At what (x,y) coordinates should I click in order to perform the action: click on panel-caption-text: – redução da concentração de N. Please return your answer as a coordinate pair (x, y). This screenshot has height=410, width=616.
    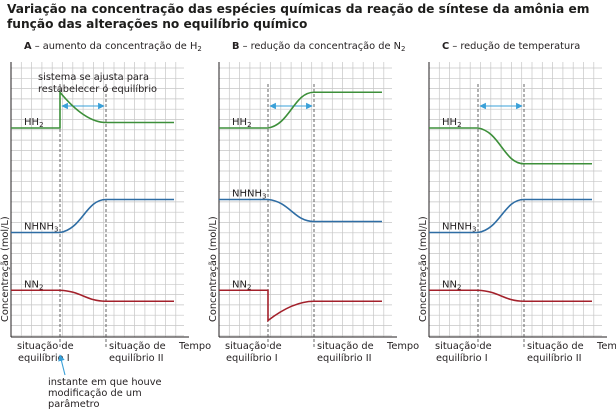
    Looking at the image, I should click on (320, 46).